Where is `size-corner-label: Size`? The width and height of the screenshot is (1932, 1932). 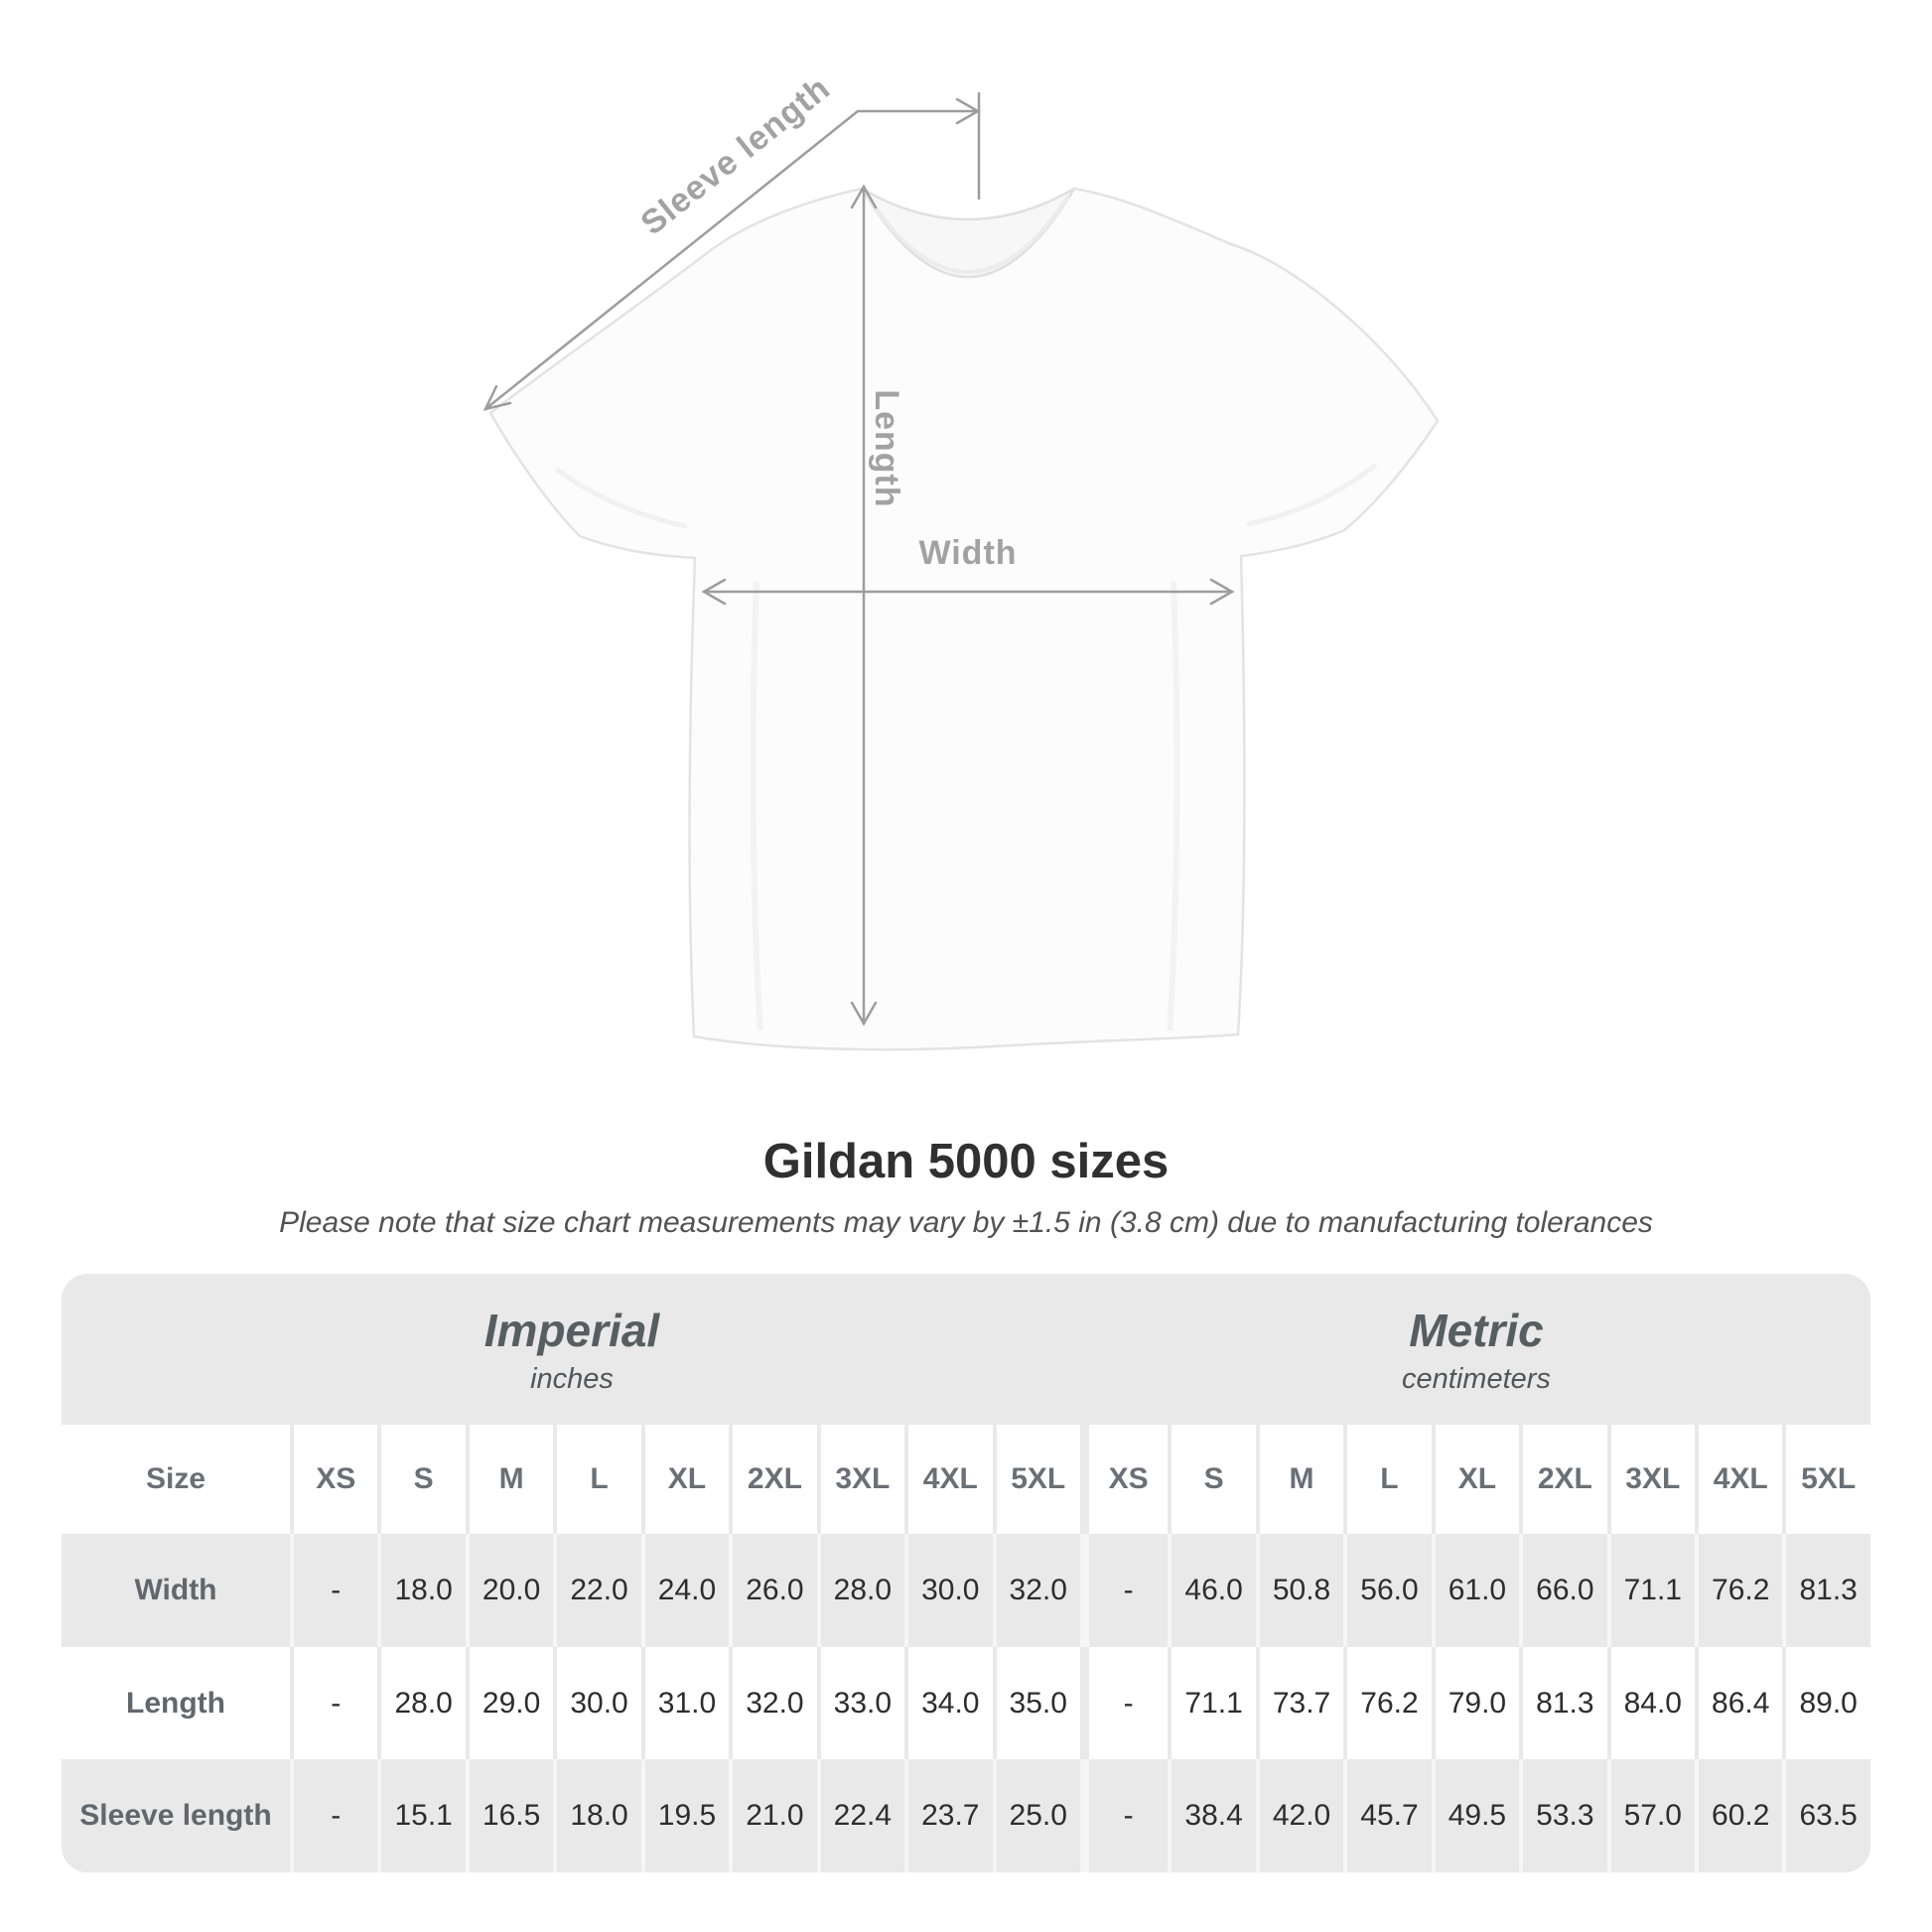 size-corner-label: Size is located at coordinates (176, 1478).